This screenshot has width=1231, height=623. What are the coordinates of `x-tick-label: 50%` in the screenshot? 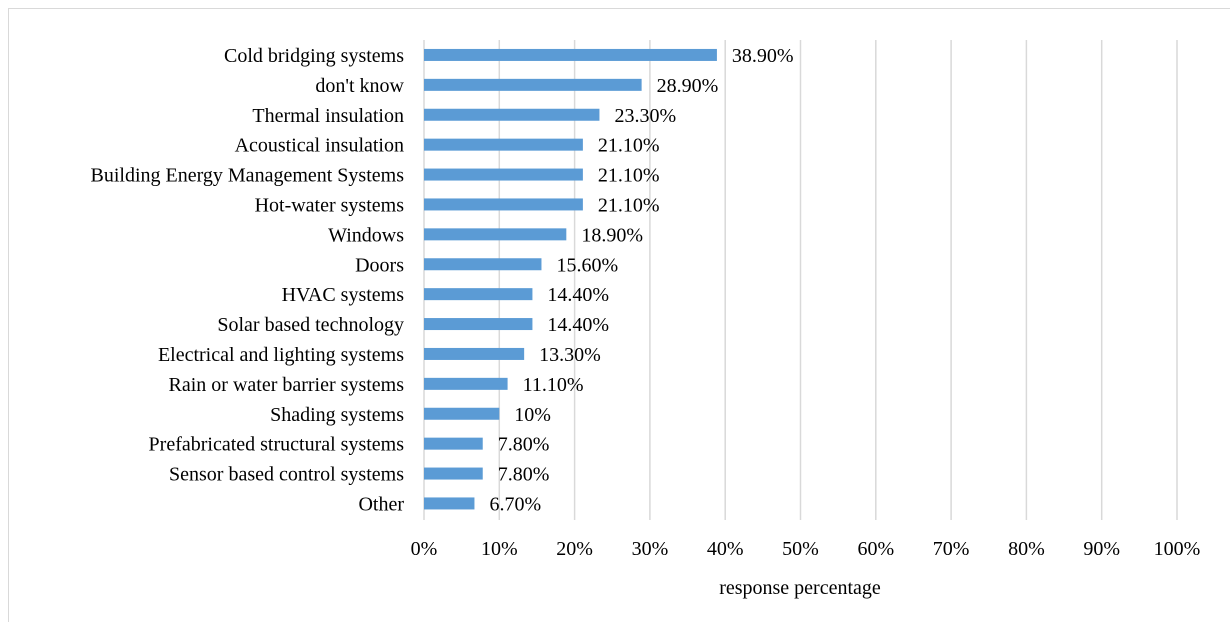 It's located at (800, 549).